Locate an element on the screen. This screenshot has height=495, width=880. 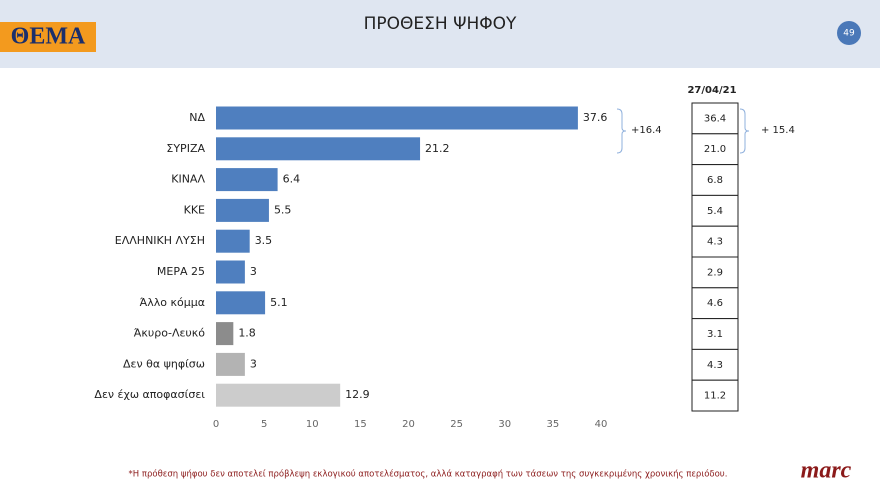
table-value: 6.8 is located at coordinates (715, 180).